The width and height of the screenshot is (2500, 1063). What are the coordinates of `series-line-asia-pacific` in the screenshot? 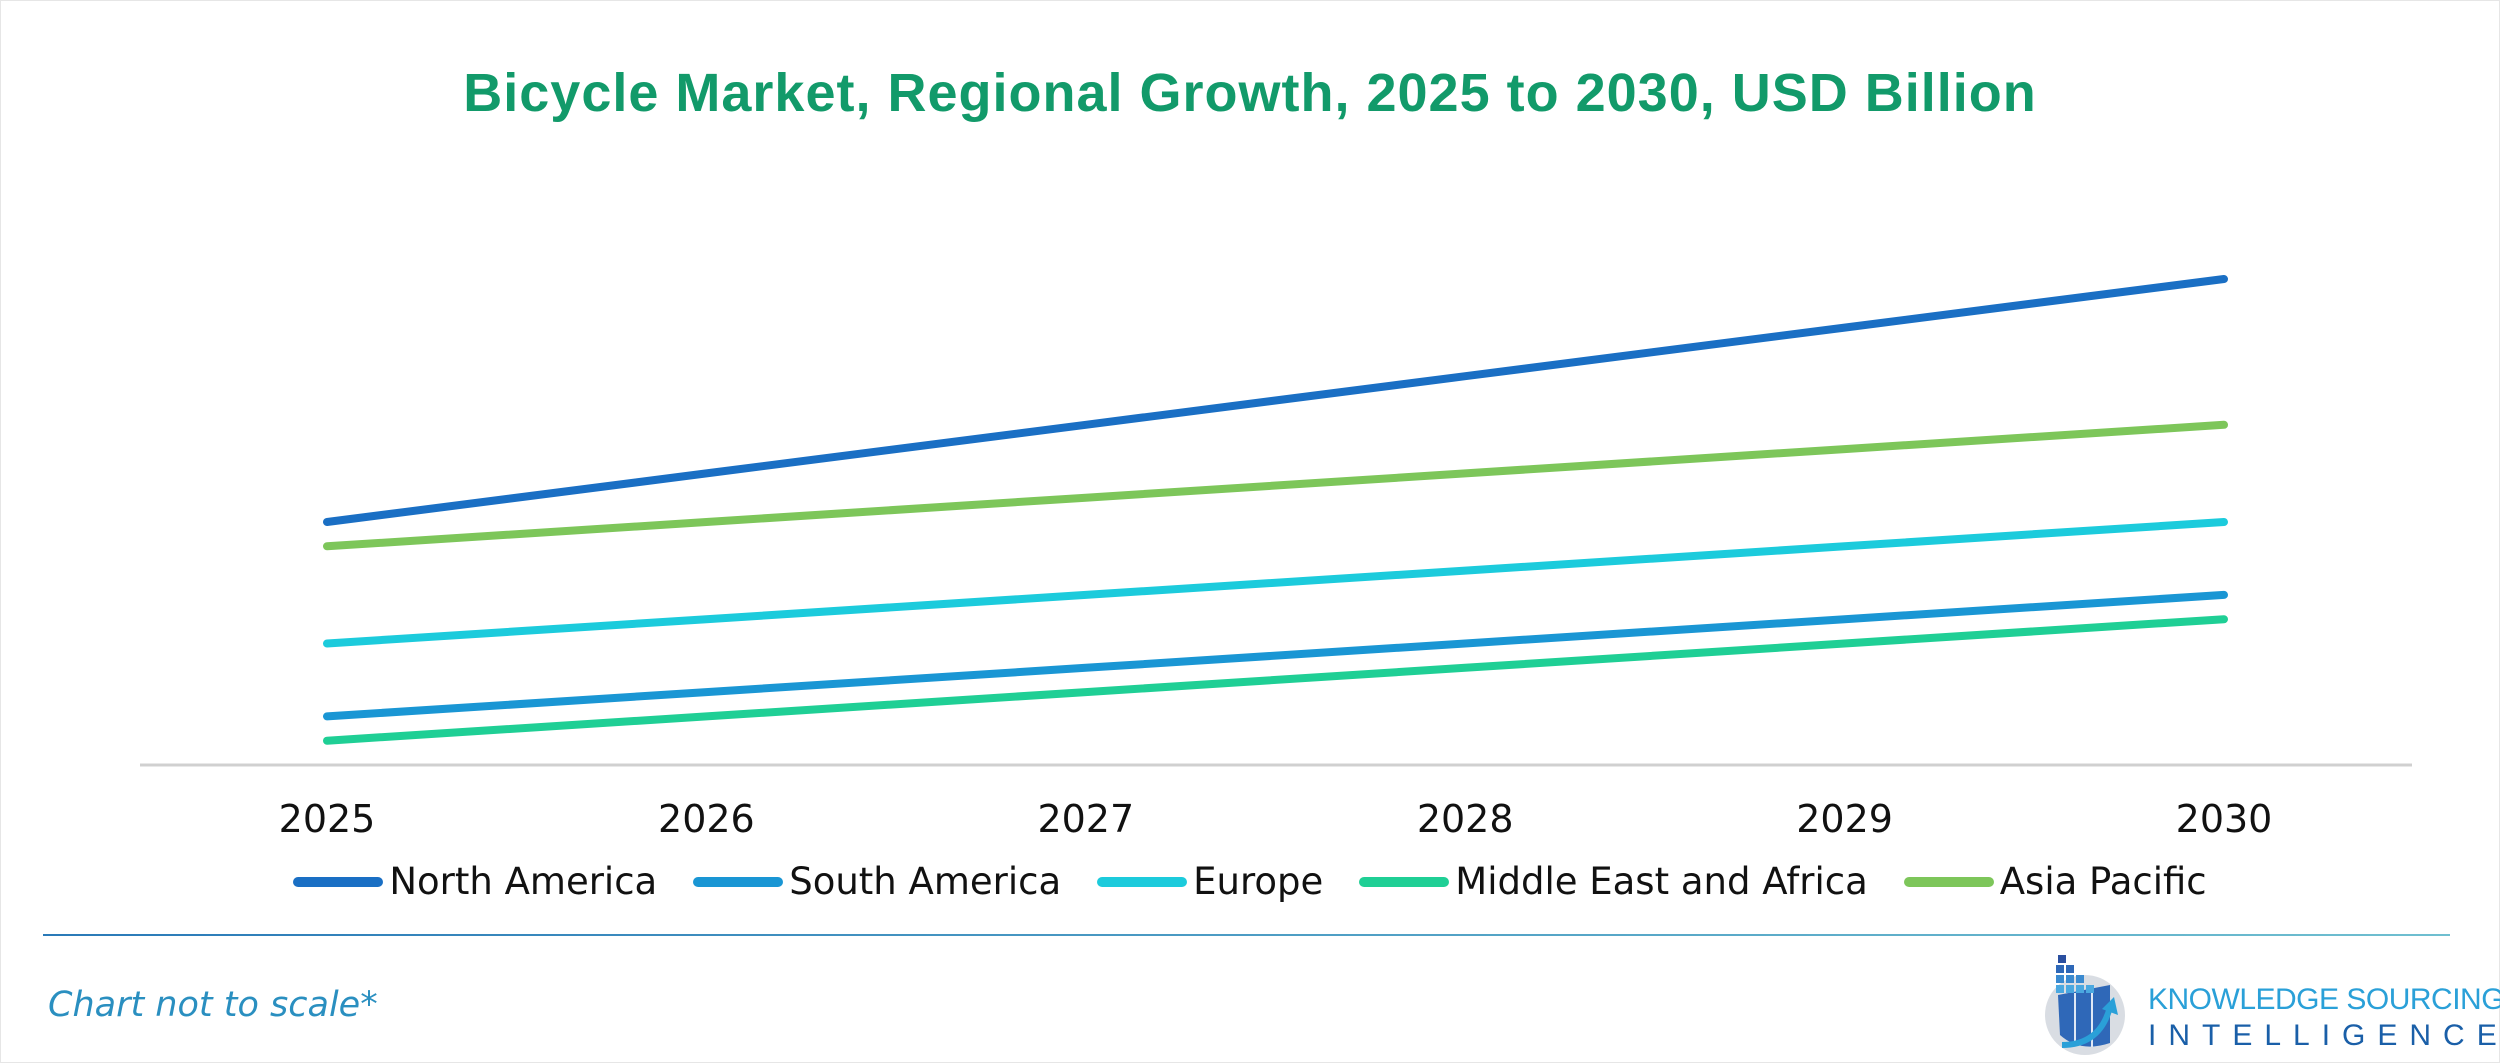 It's located at (1275, 485).